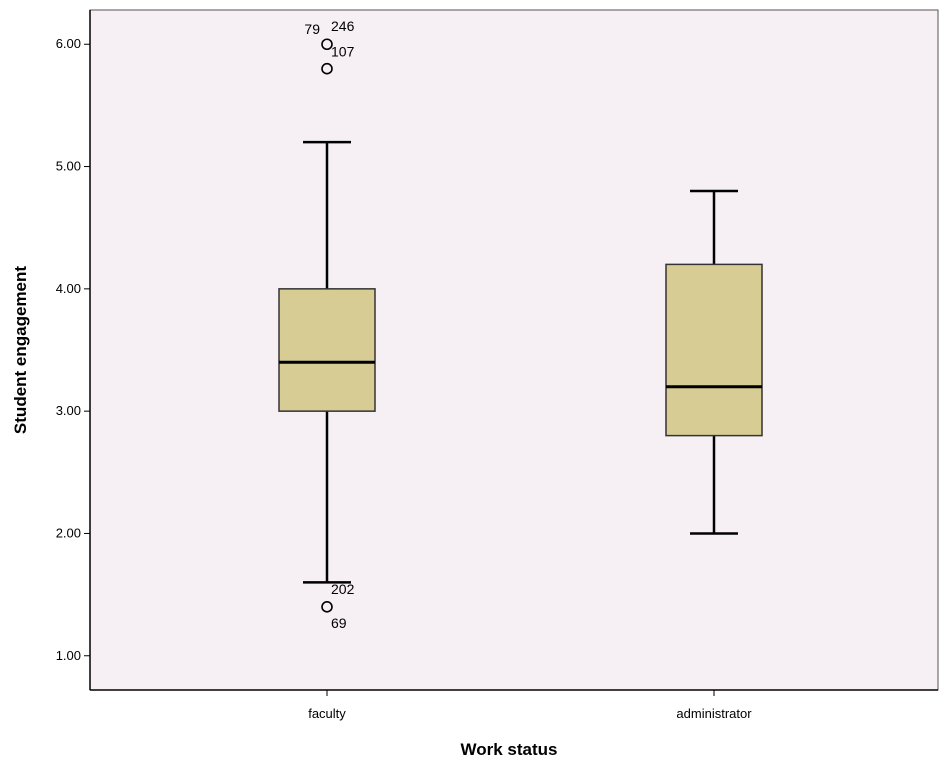 The height and width of the screenshot is (759, 940). What do you see at coordinates (68, 532) in the screenshot?
I see `y-tick-label: 2.00` at bounding box center [68, 532].